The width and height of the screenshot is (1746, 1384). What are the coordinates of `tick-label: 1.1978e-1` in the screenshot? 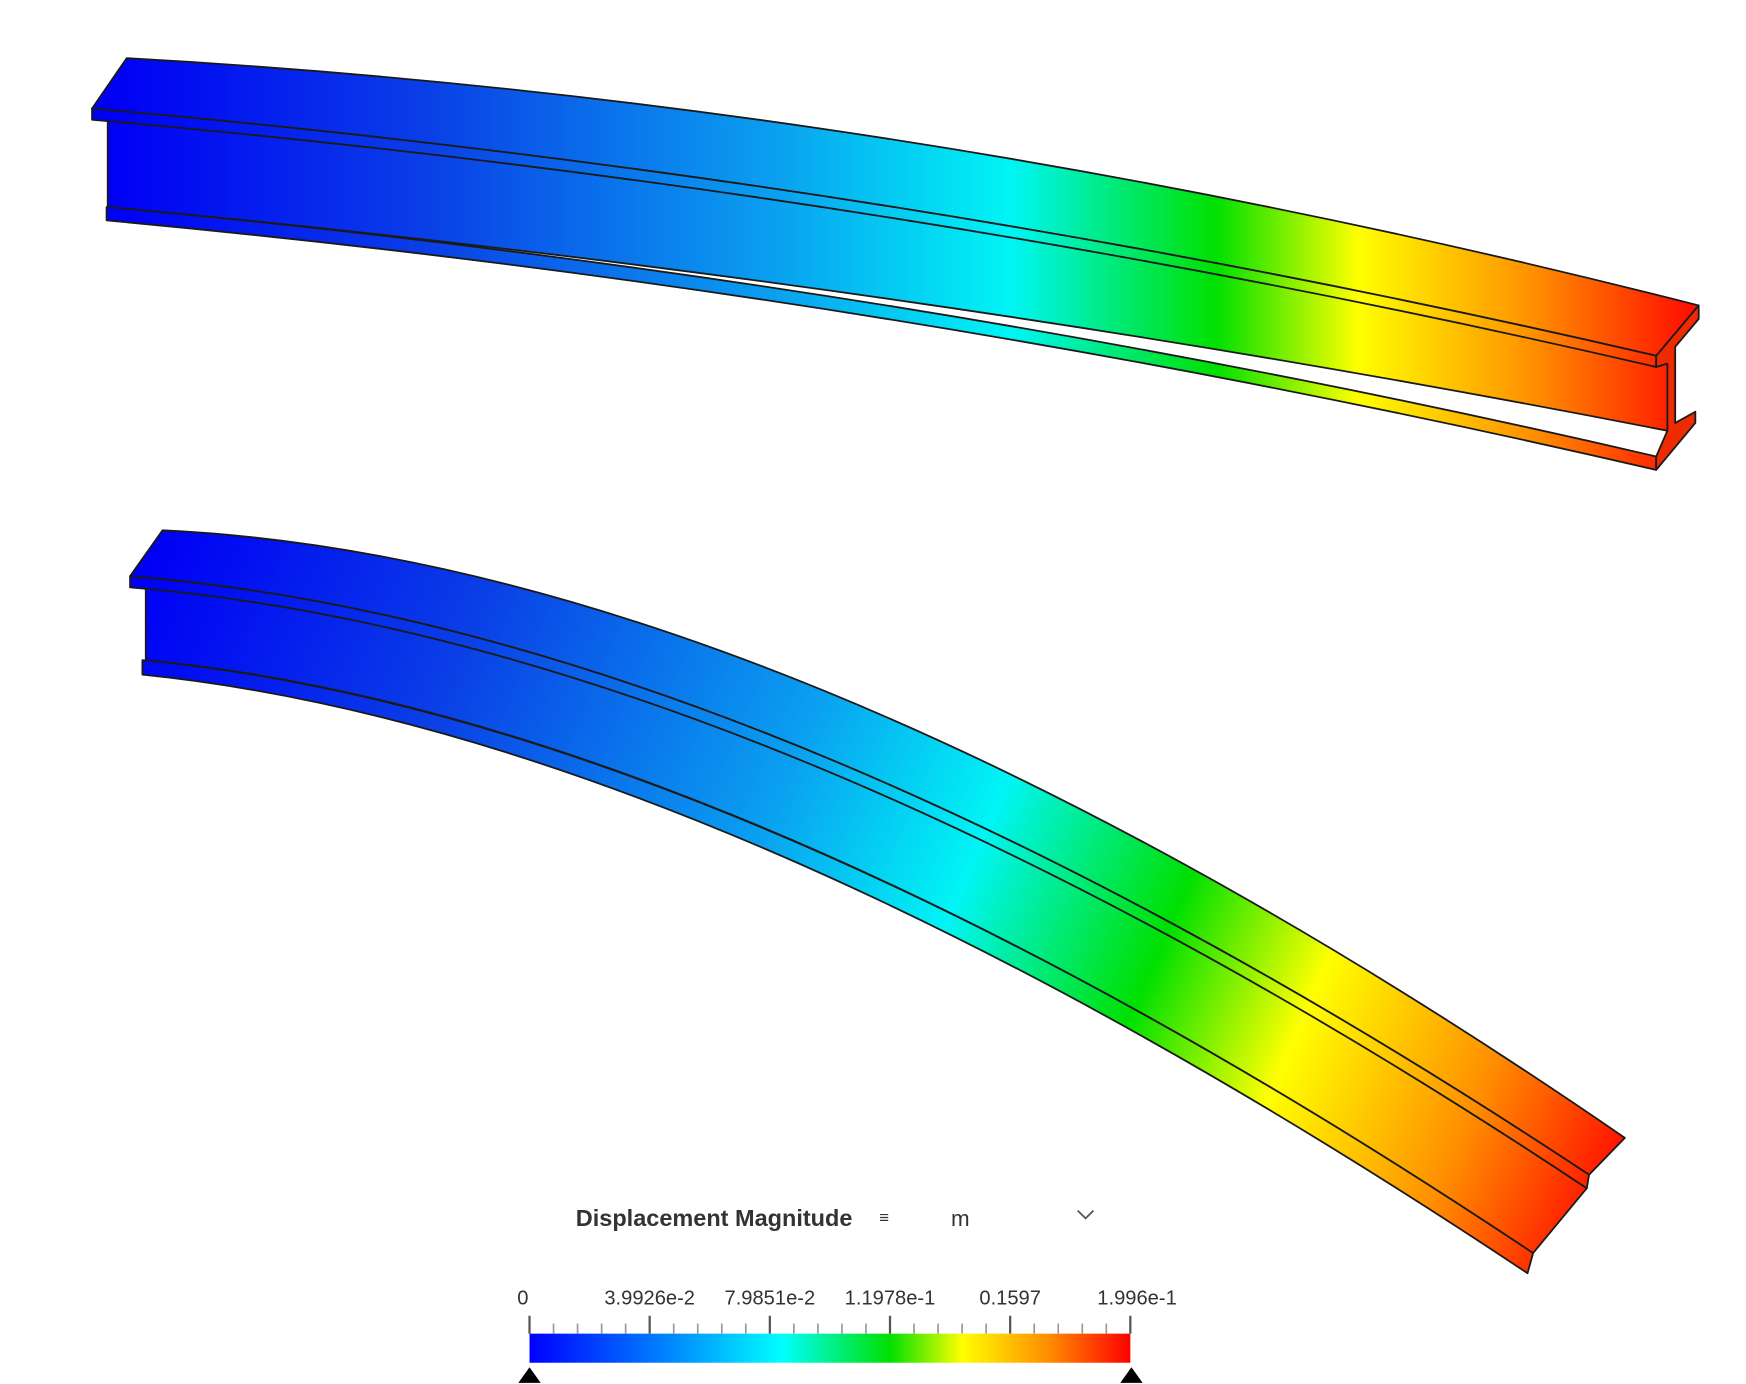 It's located at (890, 1299).